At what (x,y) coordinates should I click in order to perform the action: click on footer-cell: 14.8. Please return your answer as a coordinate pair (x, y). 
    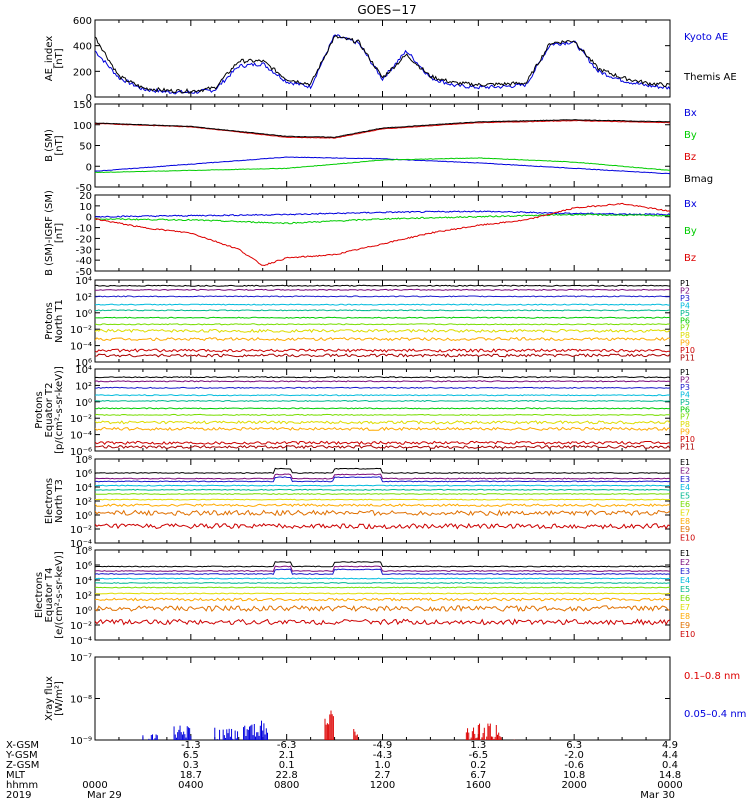
    Looking at the image, I should click on (670, 775).